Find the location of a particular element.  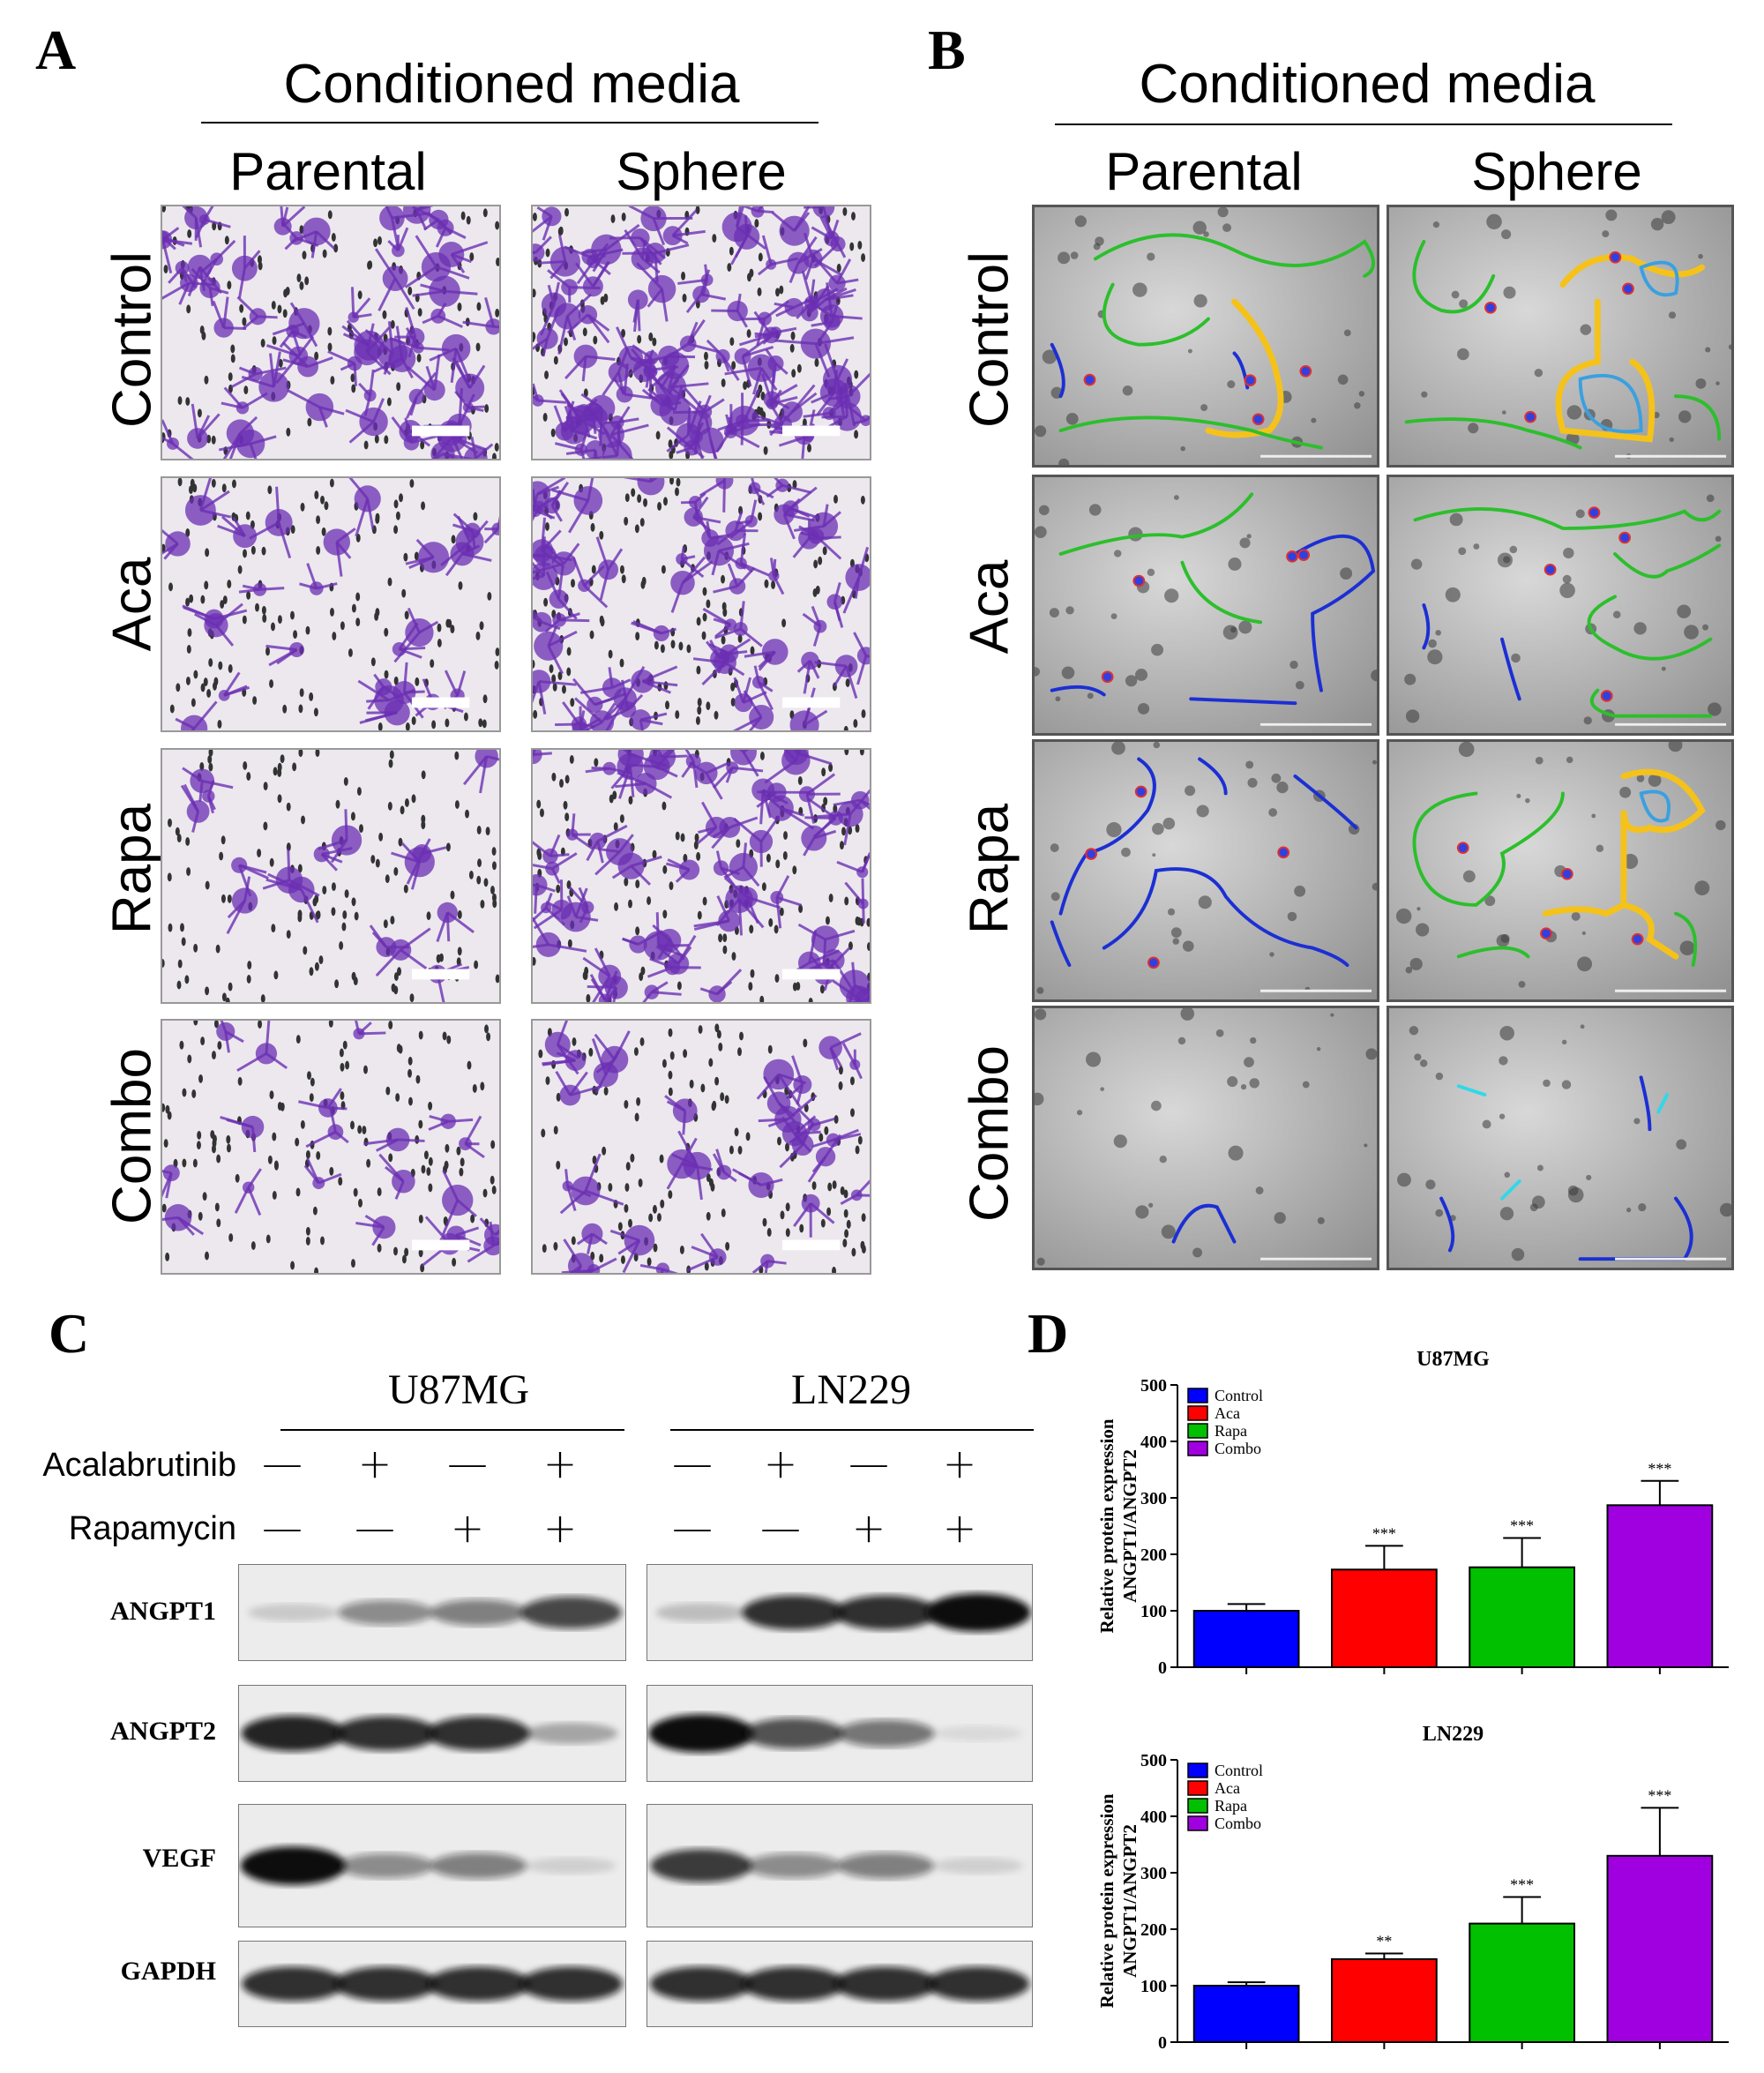

panel-b-row-control: Control is located at coordinates (990, 339).